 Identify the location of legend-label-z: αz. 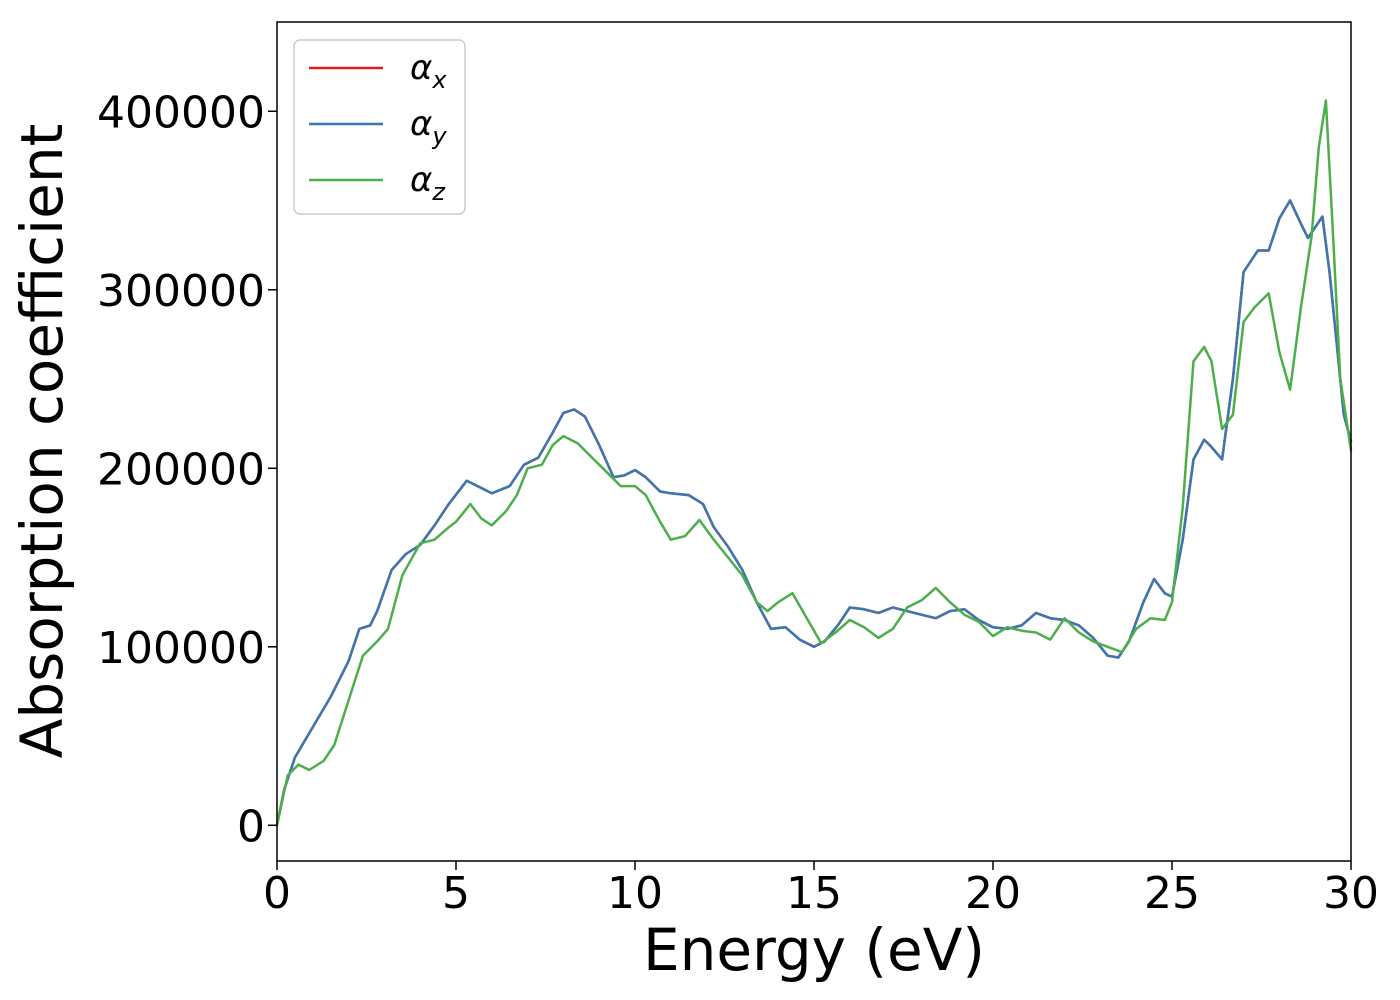
(428, 183).